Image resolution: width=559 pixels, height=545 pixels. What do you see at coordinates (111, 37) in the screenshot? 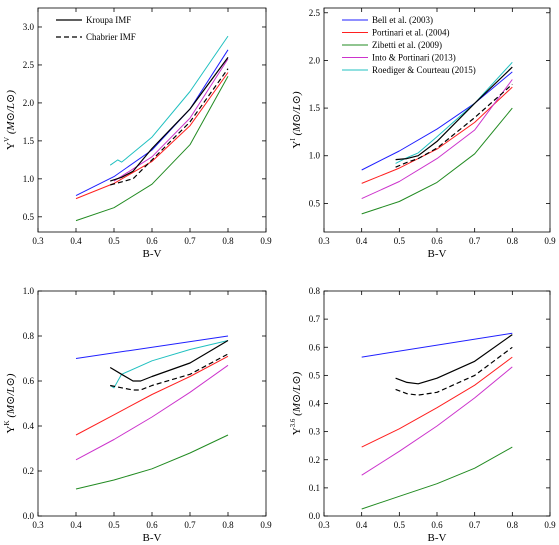
I see `legend-label: Chabrier IMF` at bounding box center [111, 37].